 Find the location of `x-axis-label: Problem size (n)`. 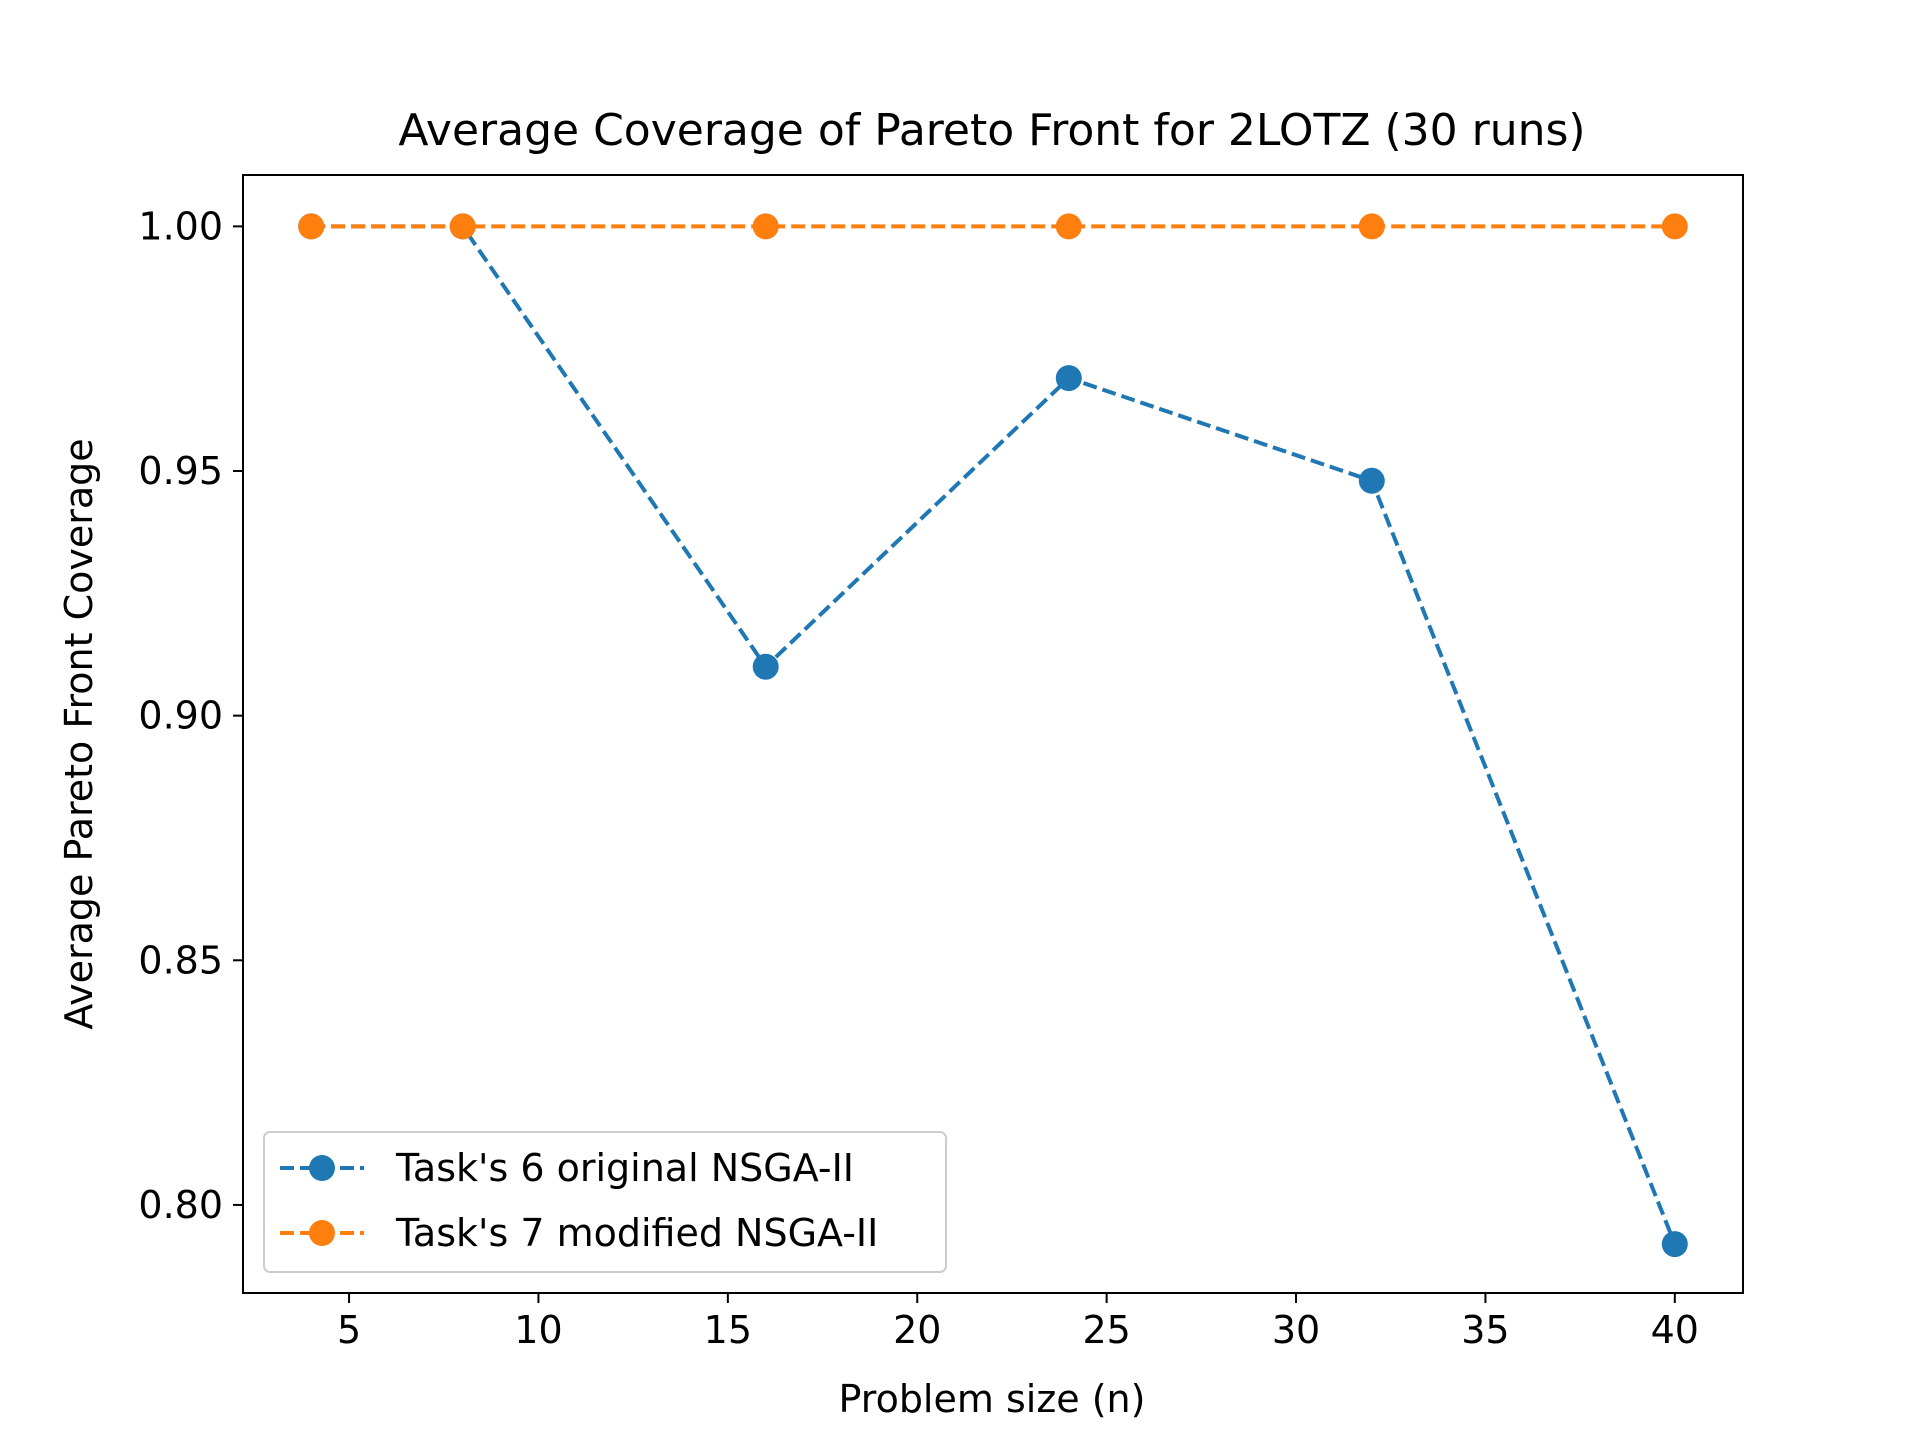

x-axis-label: Problem size (n) is located at coordinates (992, 1399).